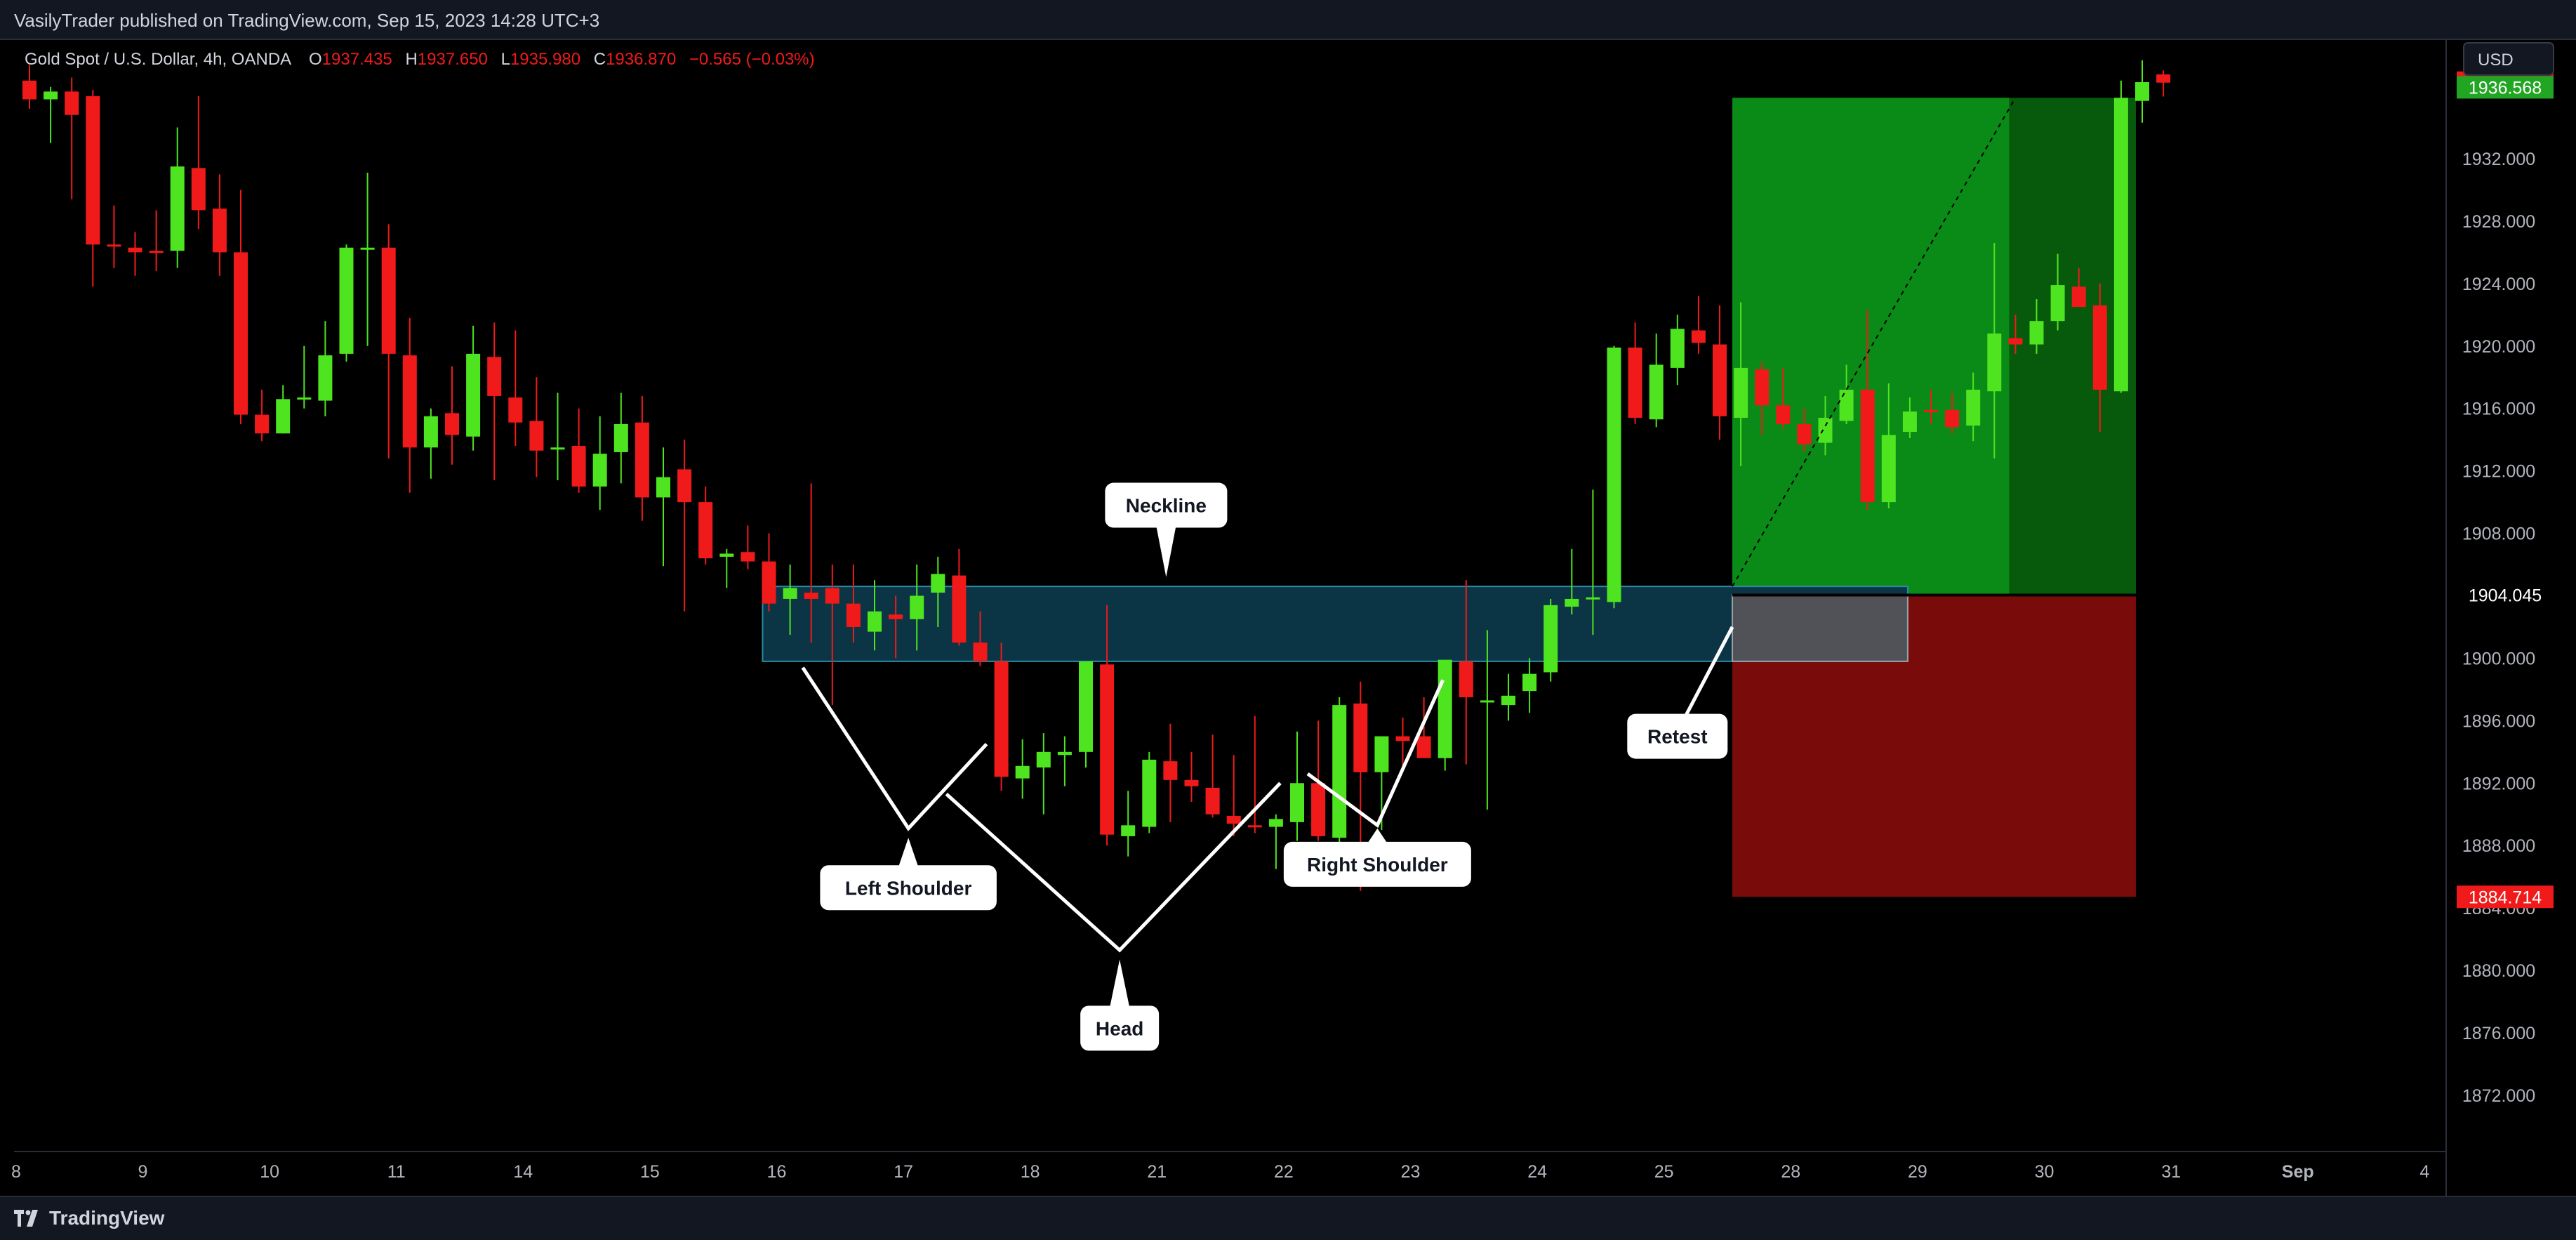  What do you see at coordinates (1871, 346) in the screenshot?
I see `target-zone-filled` at bounding box center [1871, 346].